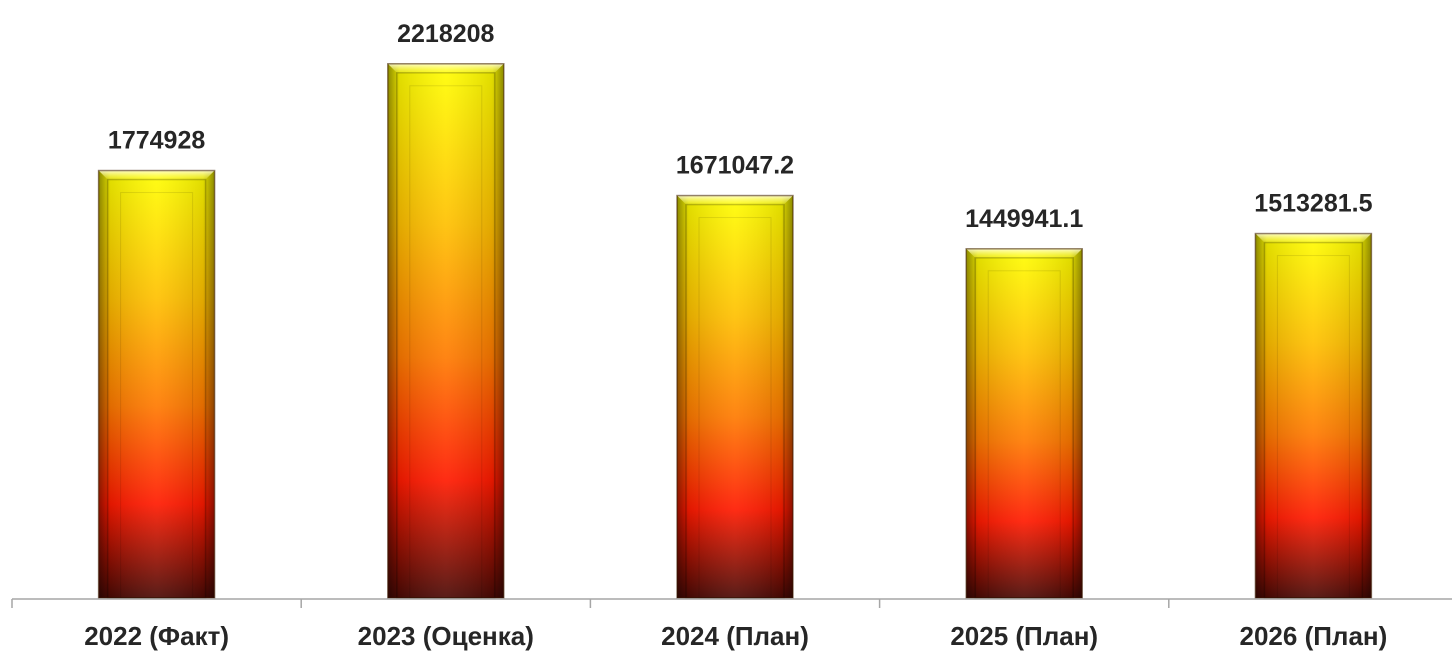 The width and height of the screenshot is (1452, 661). I want to click on data-label: 1774928, so click(156, 141).